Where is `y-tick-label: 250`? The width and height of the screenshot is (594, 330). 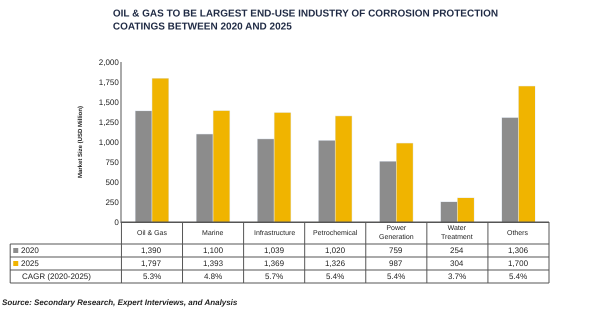 y-tick-label: 250 is located at coordinates (112, 202).